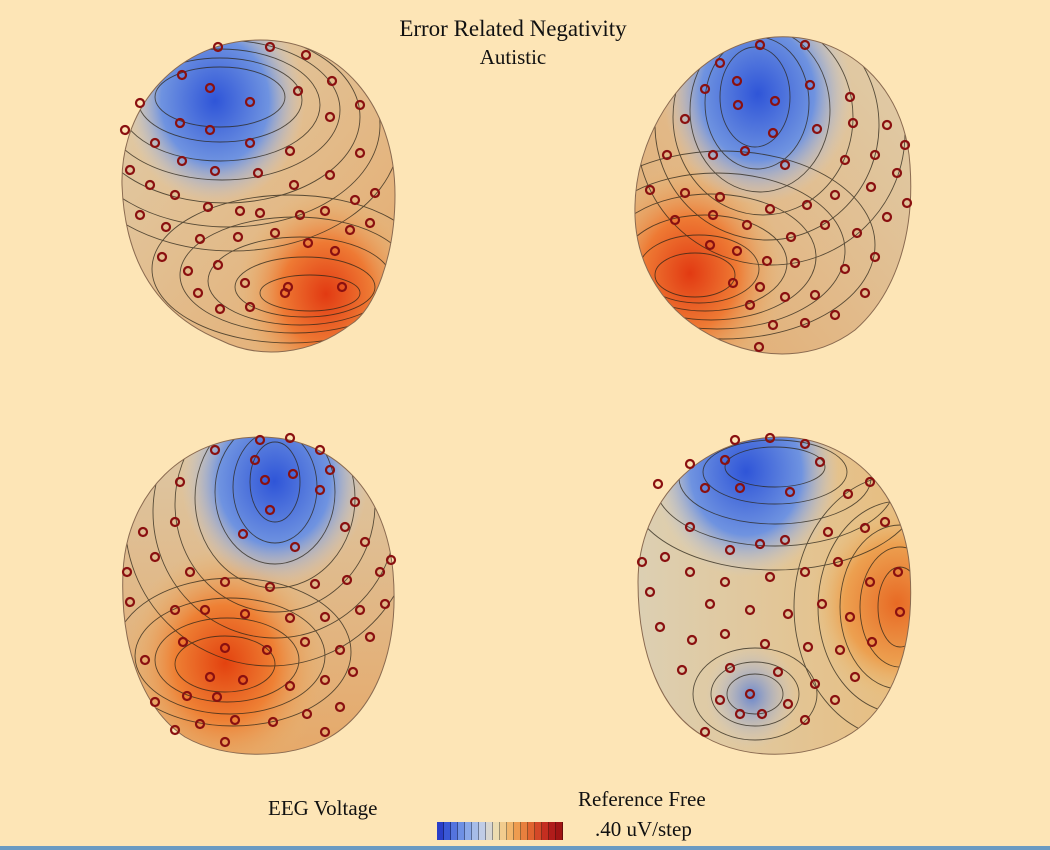 The image size is (1050, 850). I want to click on head-view-right-lateral, so click(257, 196).